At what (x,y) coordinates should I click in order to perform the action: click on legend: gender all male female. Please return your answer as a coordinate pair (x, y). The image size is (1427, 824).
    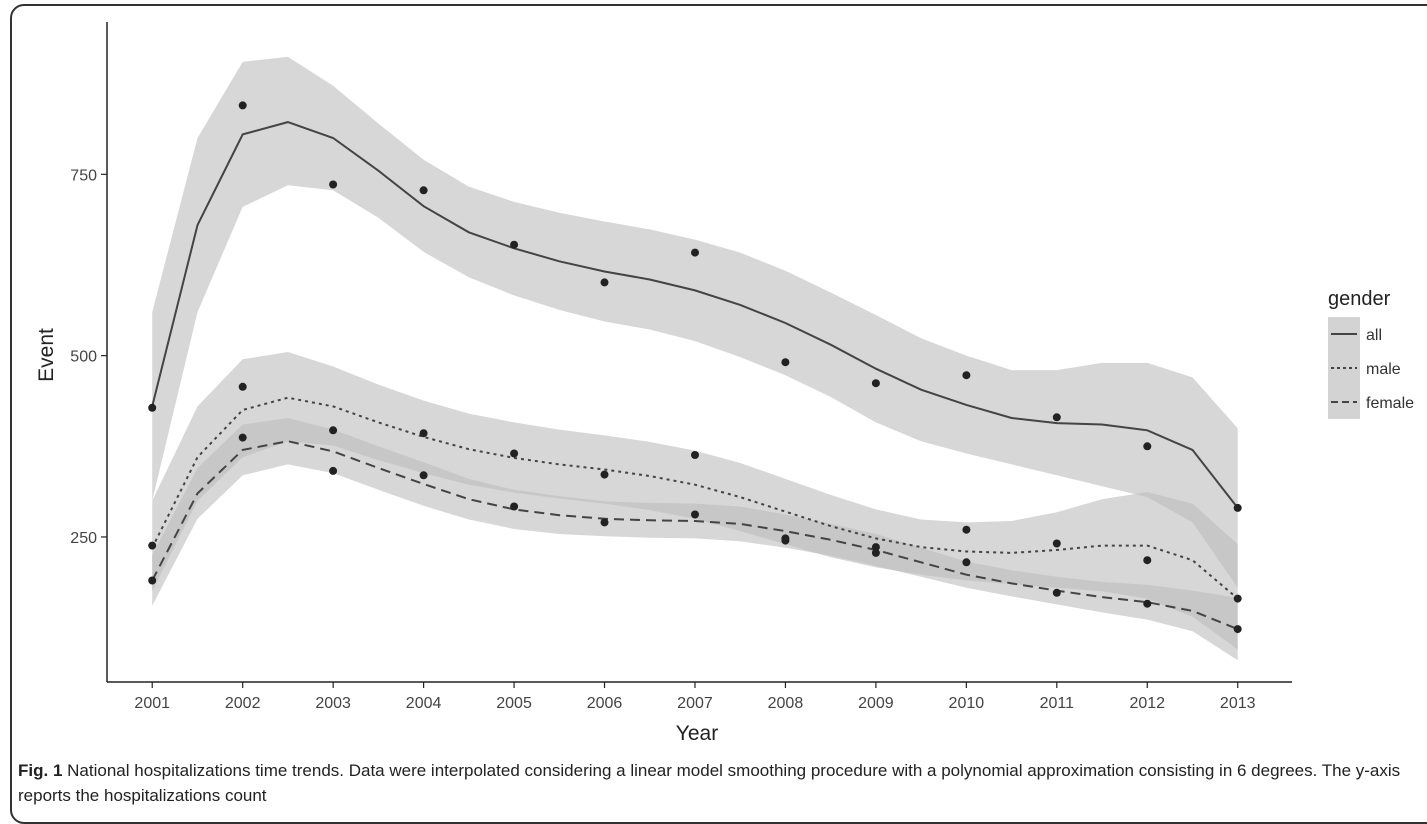
    Looking at the image, I should click on (1371, 353).